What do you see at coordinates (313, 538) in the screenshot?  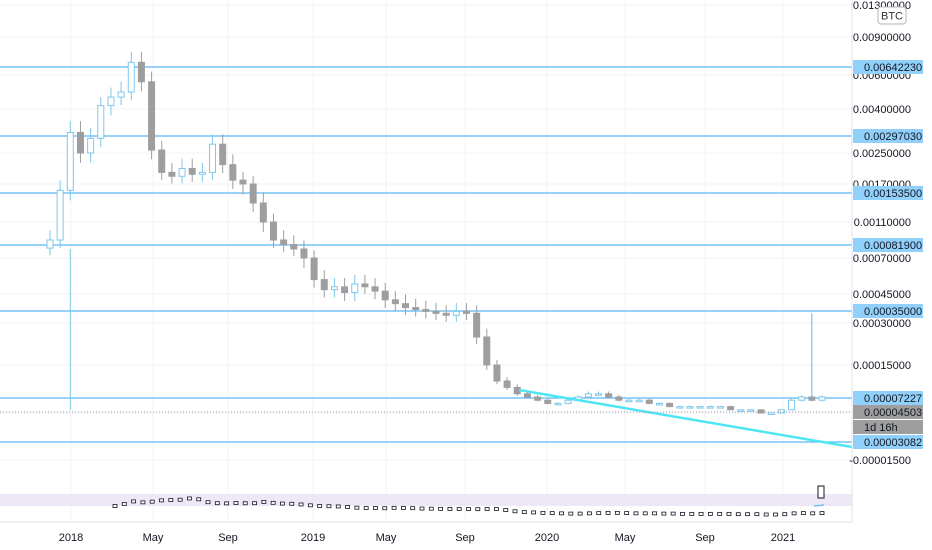 I see `x-tick-label: 2019` at bounding box center [313, 538].